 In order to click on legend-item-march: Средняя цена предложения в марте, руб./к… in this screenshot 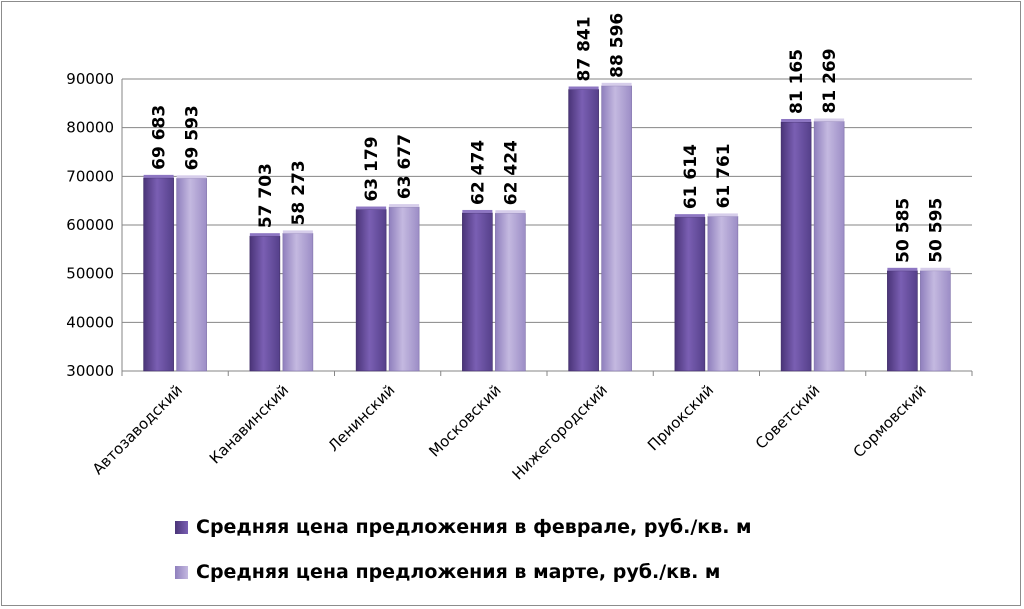, I will do `click(447, 572)`.